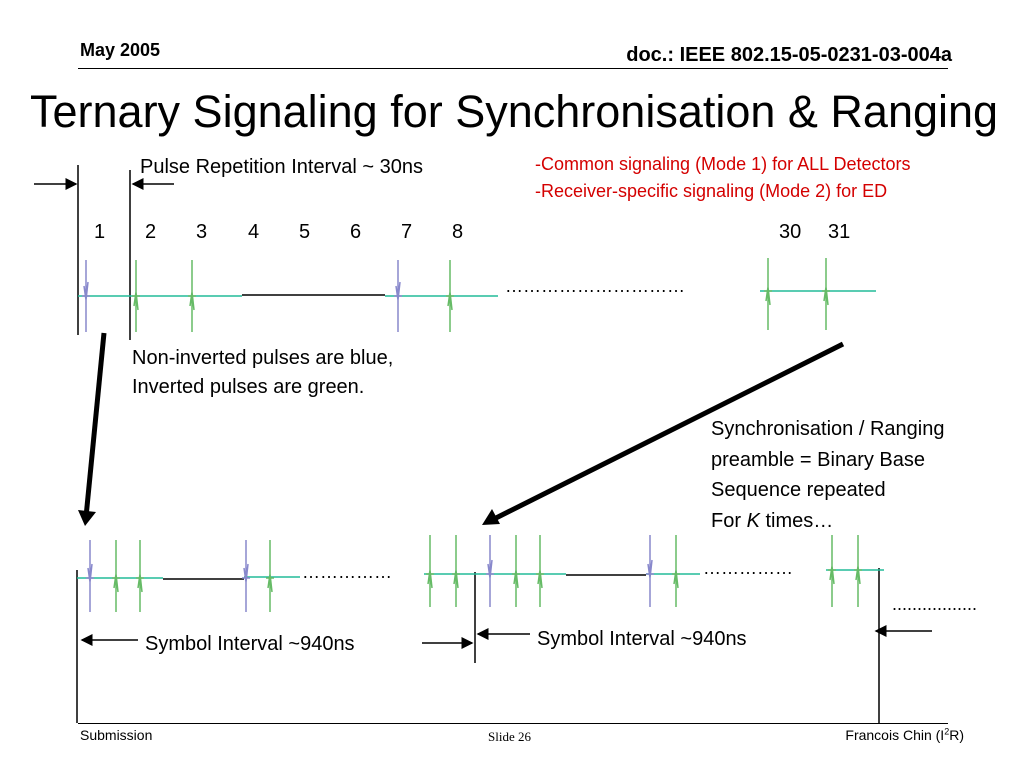  Describe the element at coordinates (458, 232) in the screenshot. I see `pulse-number-8: 8` at that location.